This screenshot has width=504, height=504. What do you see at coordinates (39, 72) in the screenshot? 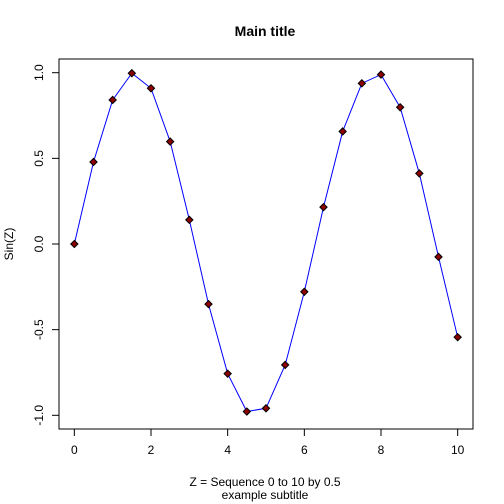
I see `y-tick-label: 1.0` at bounding box center [39, 72].